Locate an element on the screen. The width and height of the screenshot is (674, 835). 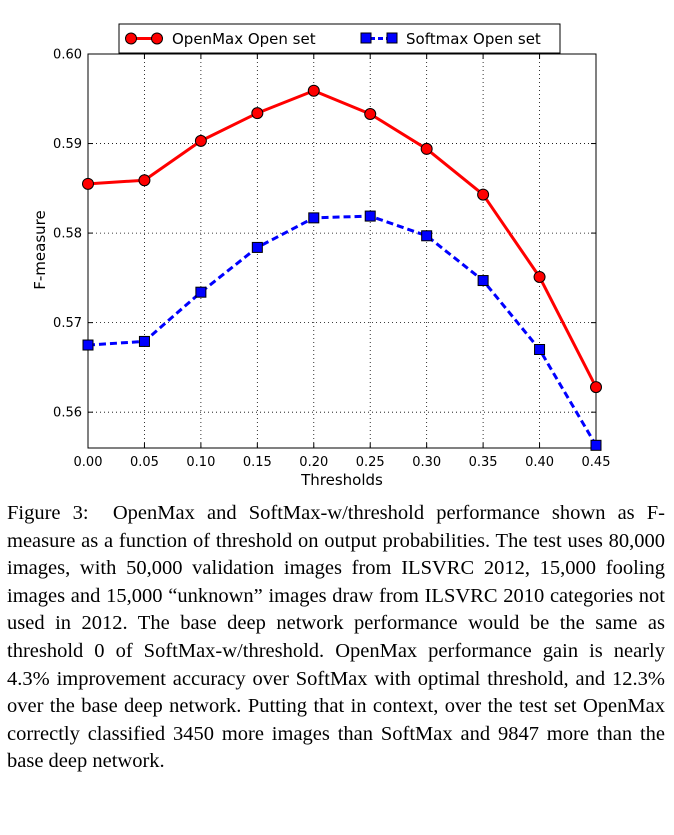
legend-box is located at coordinates (339, 38).